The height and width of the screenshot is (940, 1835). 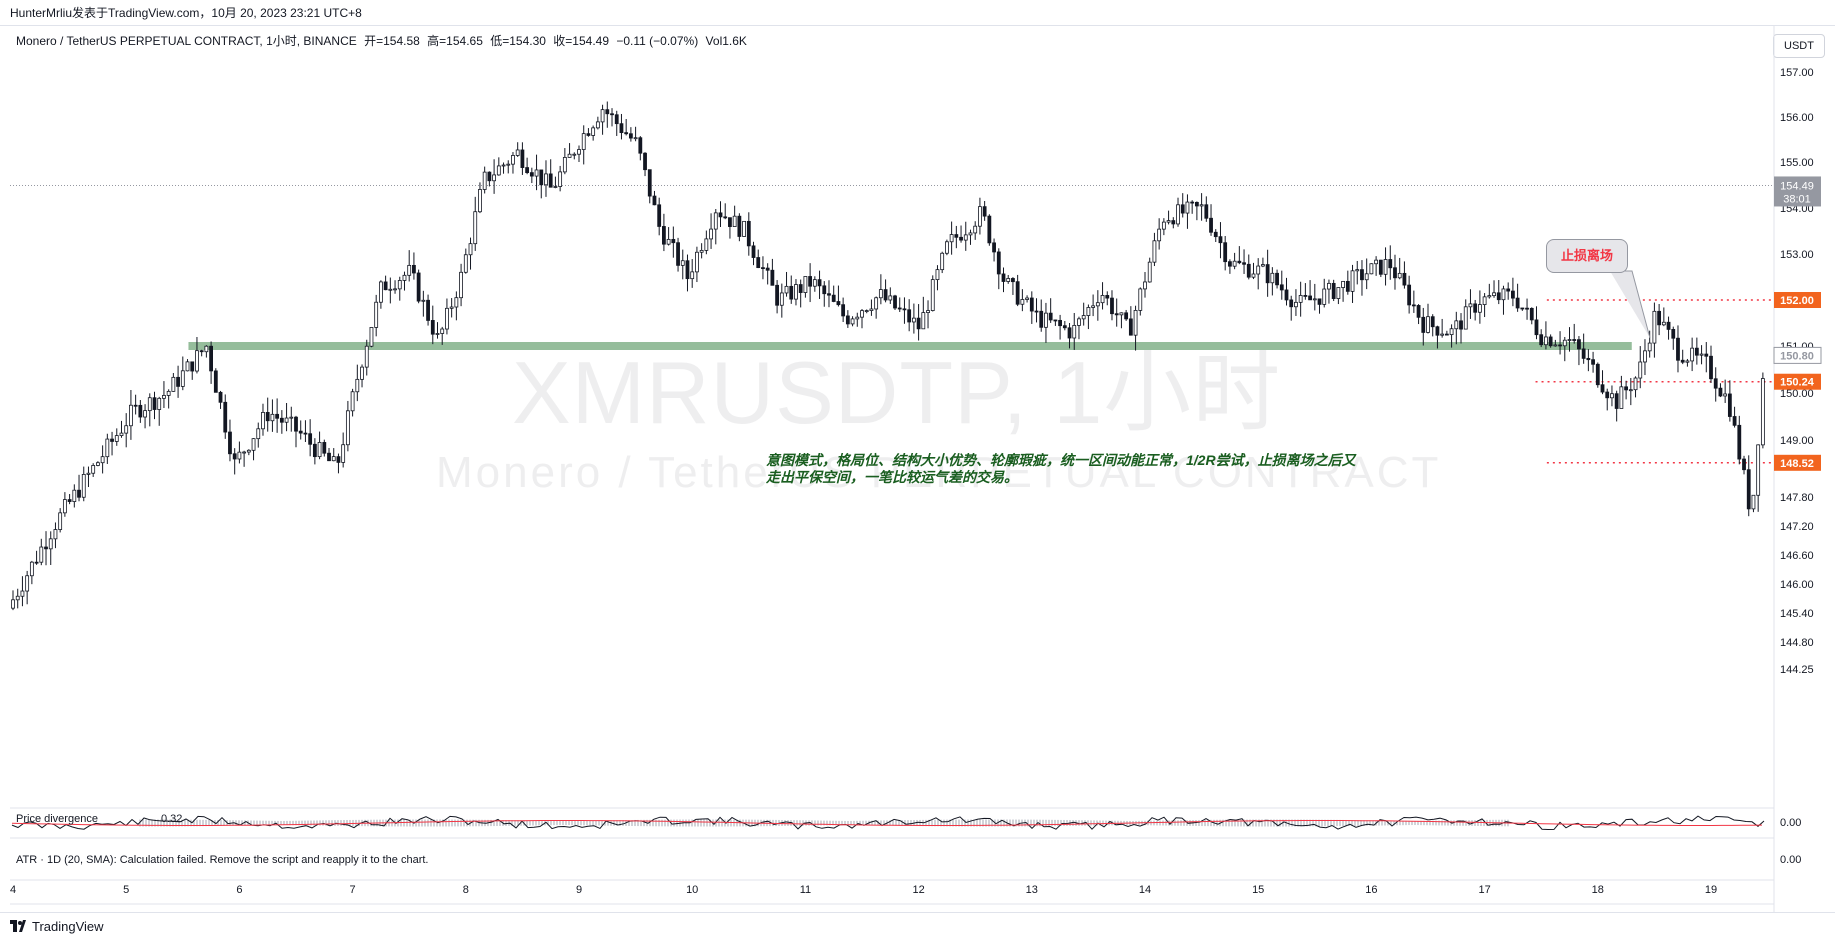 What do you see at coordinates (910, 346) in the screenshot?
I see `support-band` at bounding box center [910, 346].